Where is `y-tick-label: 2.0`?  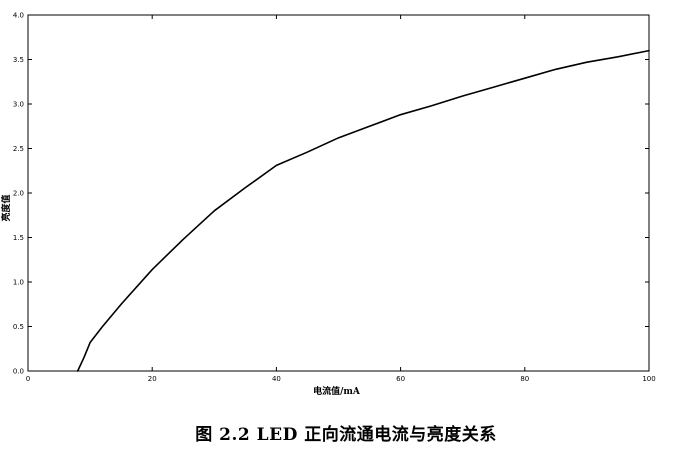
y-tick-label: 2.0 is located at coordinates (18, 194).